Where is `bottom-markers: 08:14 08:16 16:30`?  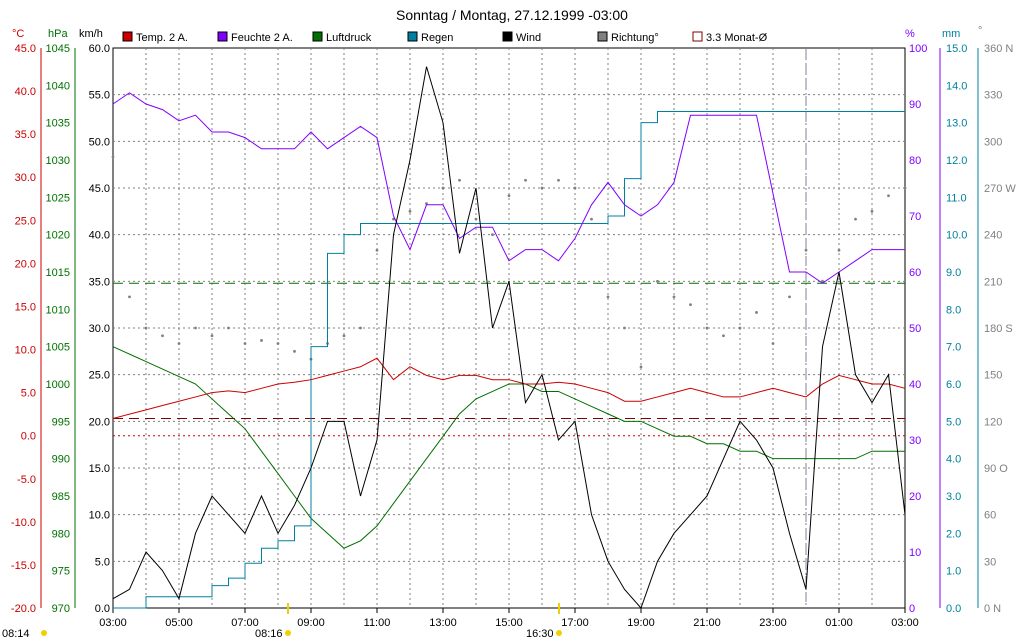
bottom-markers: 08:14 08:16 16:30 is located at coordinates (282, 621).